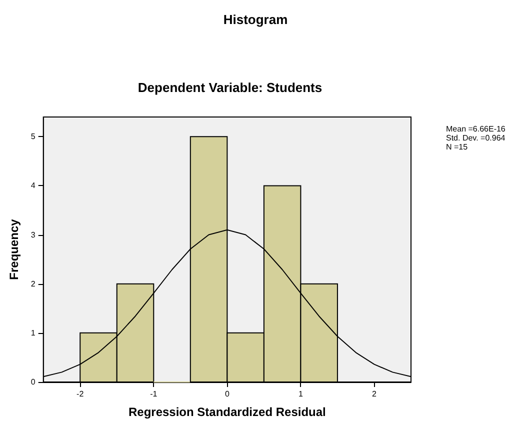  Describe the element at coordinates (33, 382) in the screenshot. I see `y-tick-label: 0` at that location.